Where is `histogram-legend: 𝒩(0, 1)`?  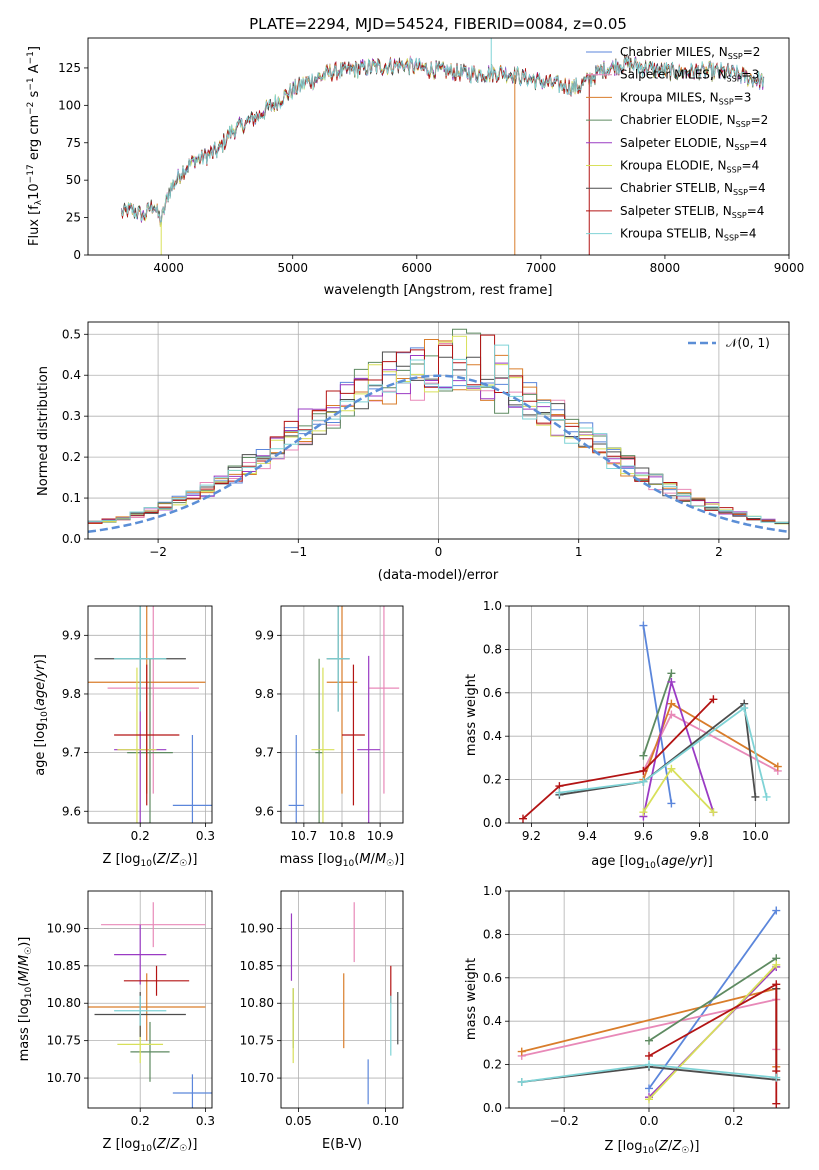
histogram-legend: 𝒩(0, 1) is located at coordinates (729, 343).